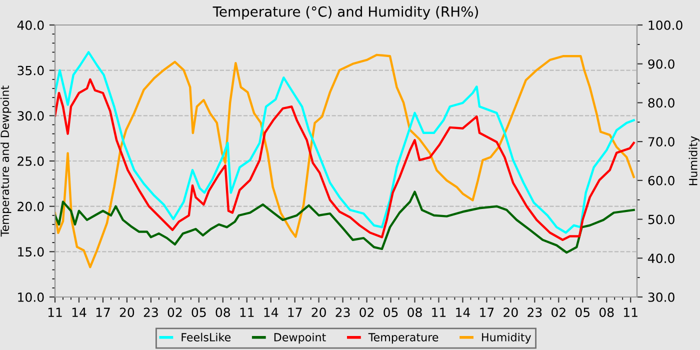 The width and height of the screenshot is (700, 350). I want to click on legend-label: Temperature, so click(403, 338).